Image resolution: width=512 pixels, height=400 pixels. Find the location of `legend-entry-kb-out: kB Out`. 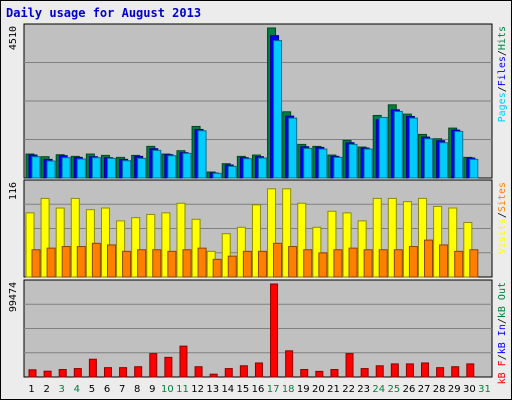

legend-entry-kb-out: kB Out is located at coordinates (502, 300).